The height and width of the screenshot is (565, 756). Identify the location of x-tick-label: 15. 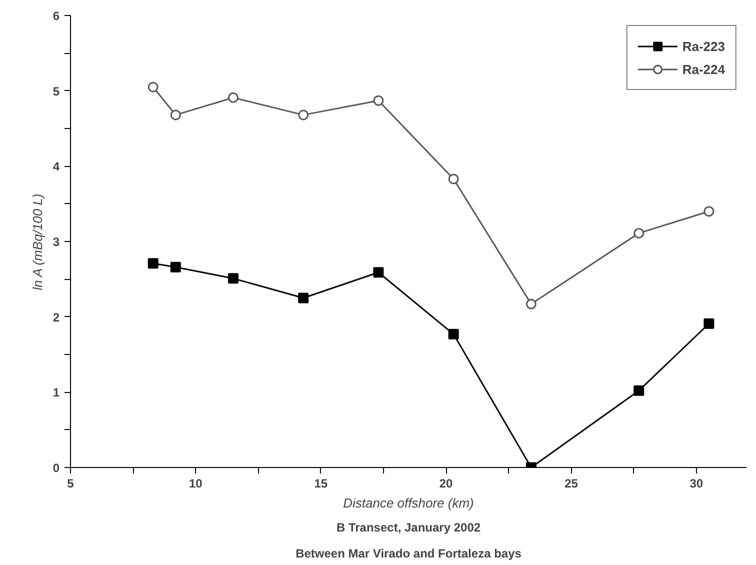
(321, 483).